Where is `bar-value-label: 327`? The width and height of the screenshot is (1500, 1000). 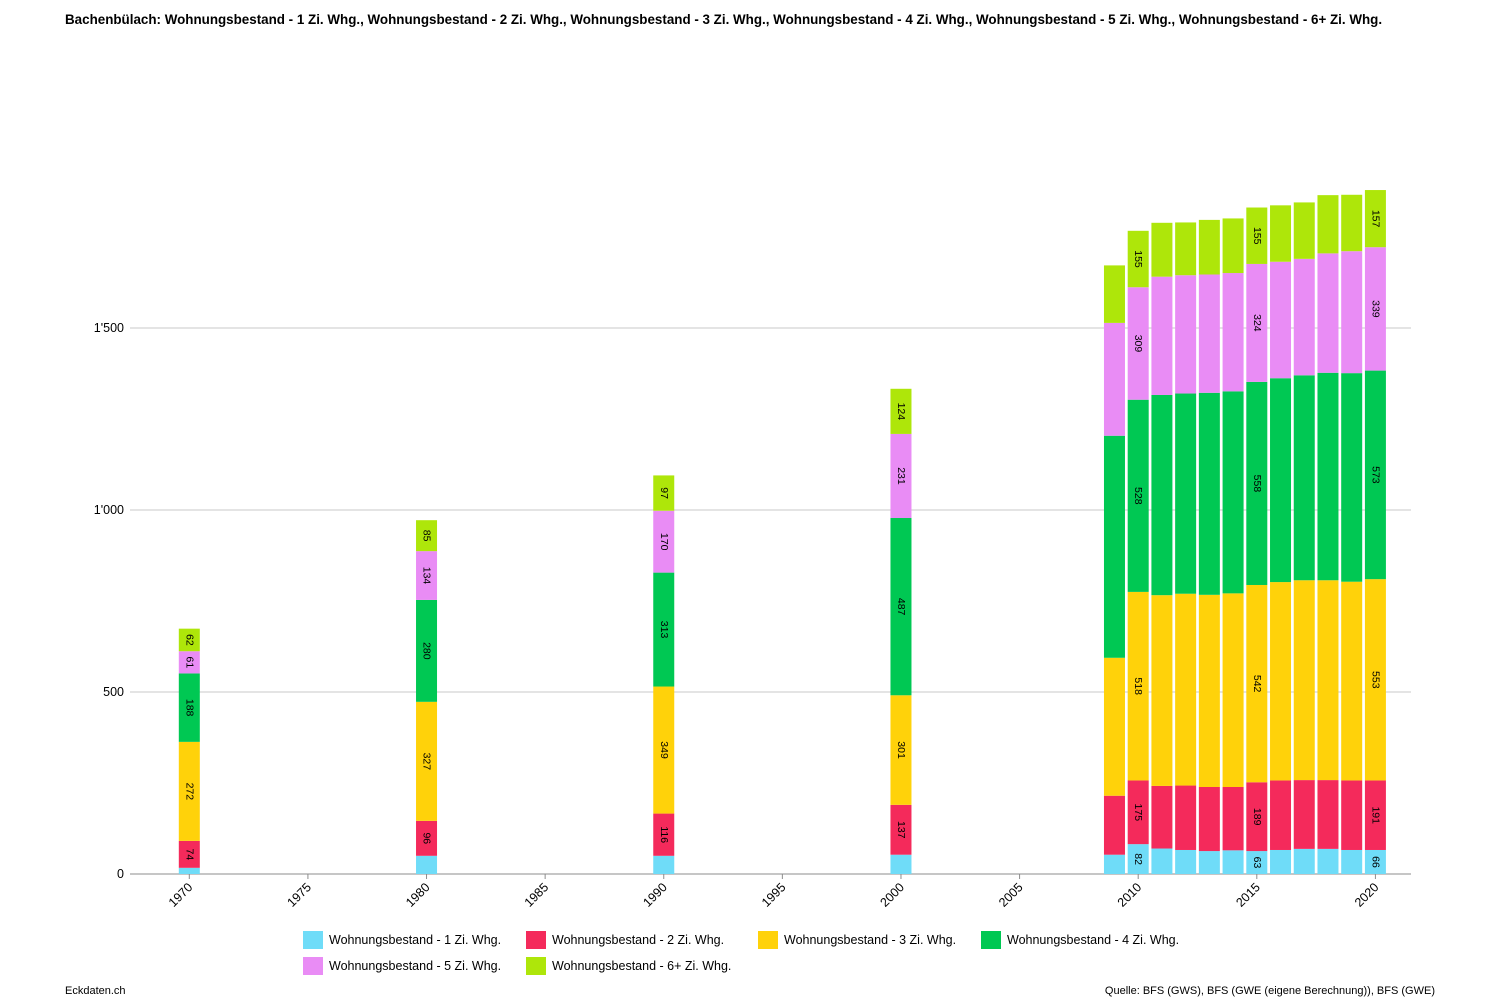 bar-value-label: 327 is located at coordinates (427, 762).